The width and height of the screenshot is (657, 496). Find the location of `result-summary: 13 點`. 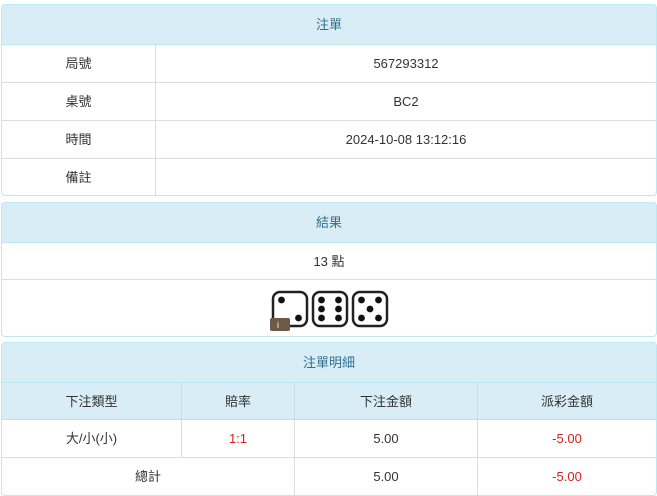

result-summary: 13 點 is located at coordinates (329, 261).